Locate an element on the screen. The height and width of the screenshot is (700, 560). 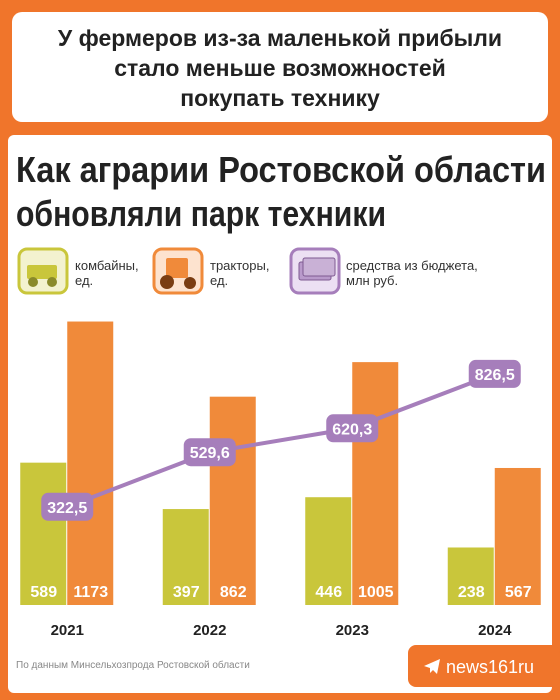
legend-label: тракторы, ед. is located at coordinates (240, 273).